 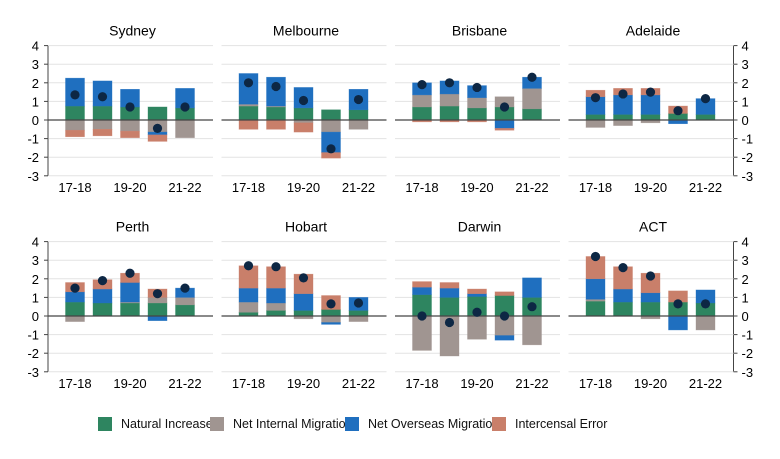 What do you see at coordinates (352, 424) in the screenshot?
I see `legend-swatch-overseas` at bounding box center [352, 424].